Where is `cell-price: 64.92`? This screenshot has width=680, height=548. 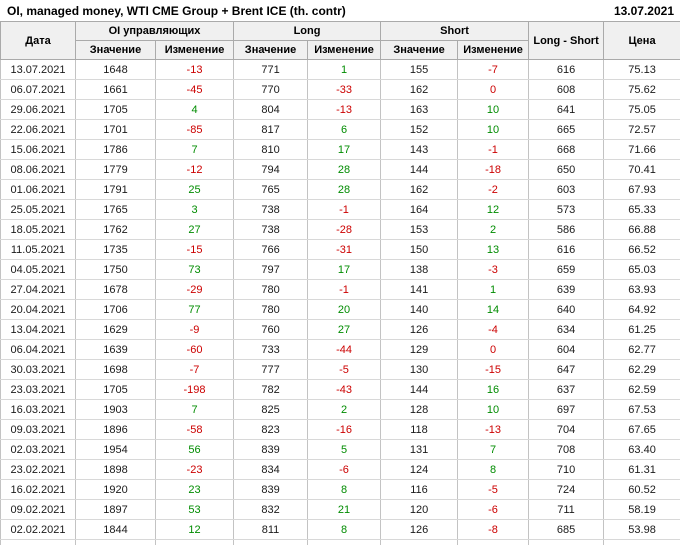
cell-price: 64.92 is located at coordinates (641, 309).